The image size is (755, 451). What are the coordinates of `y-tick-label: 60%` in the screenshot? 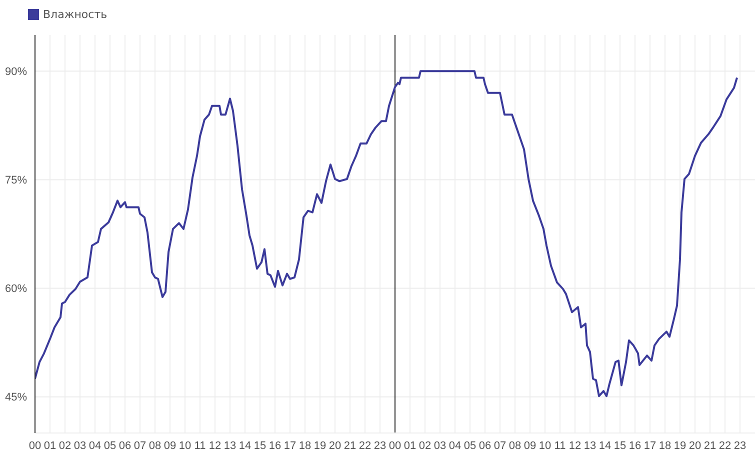 It's located at (16, 289).